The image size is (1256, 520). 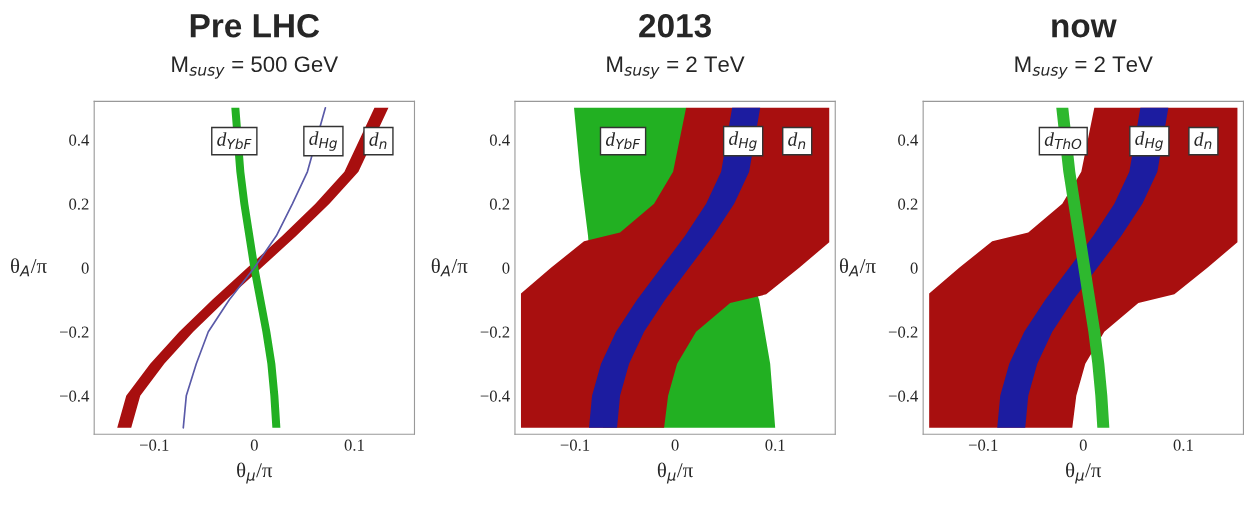 I want to click on chart-title: now, so click(x=1084, y=28).